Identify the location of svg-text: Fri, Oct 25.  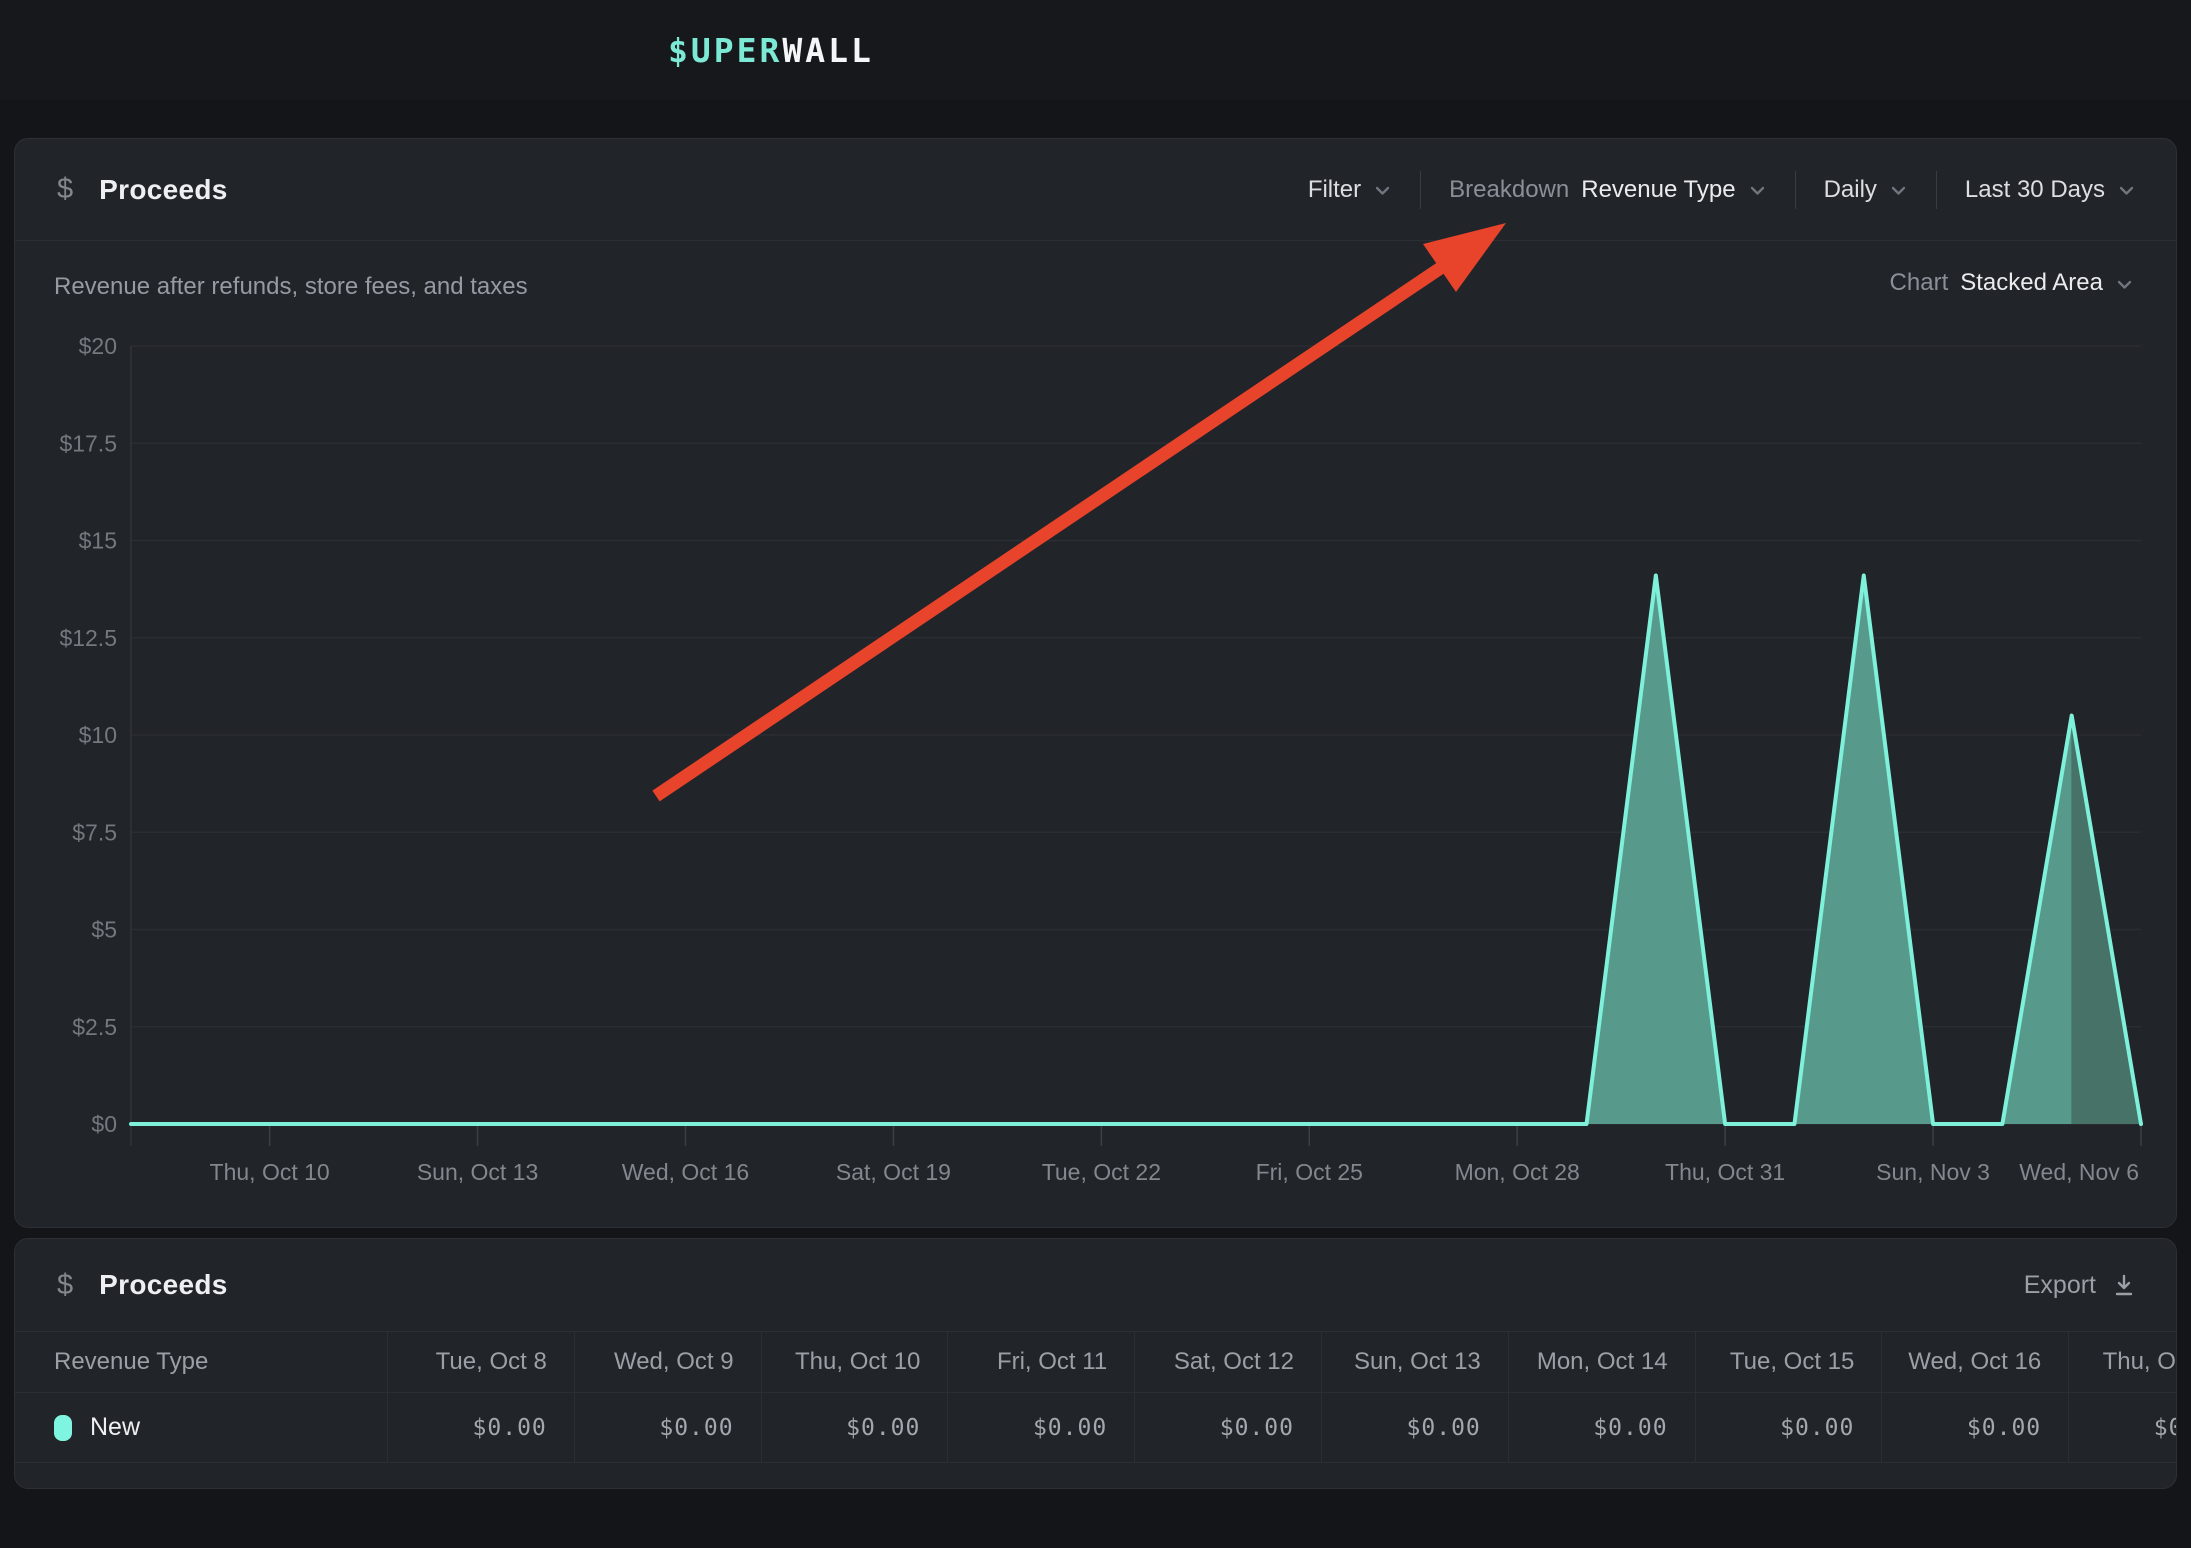
(1309, 1172).